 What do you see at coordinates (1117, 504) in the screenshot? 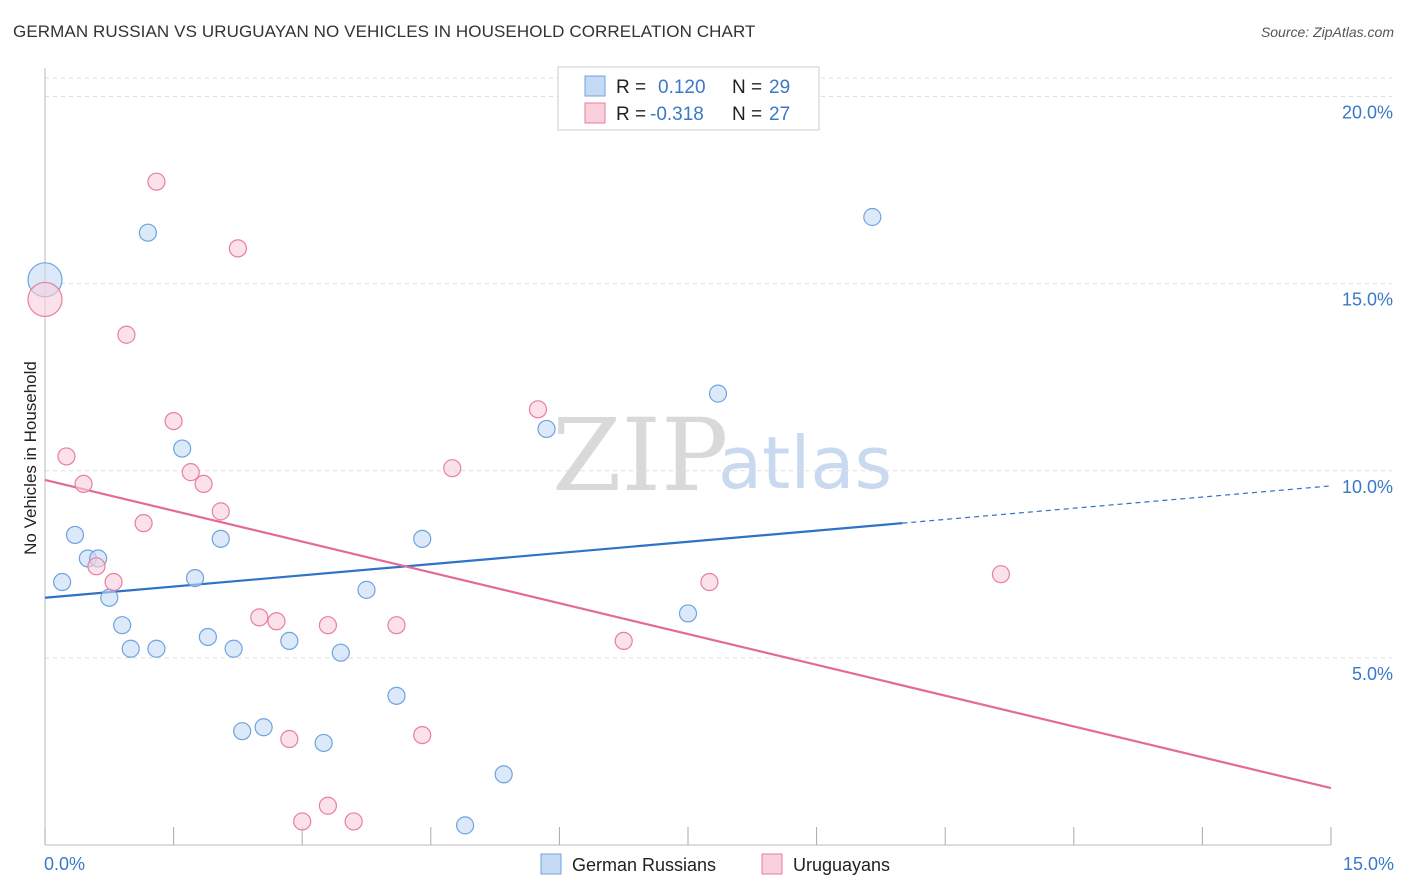
I see `trend-line-extension-german-russians` at bounding box center [1117, 504].